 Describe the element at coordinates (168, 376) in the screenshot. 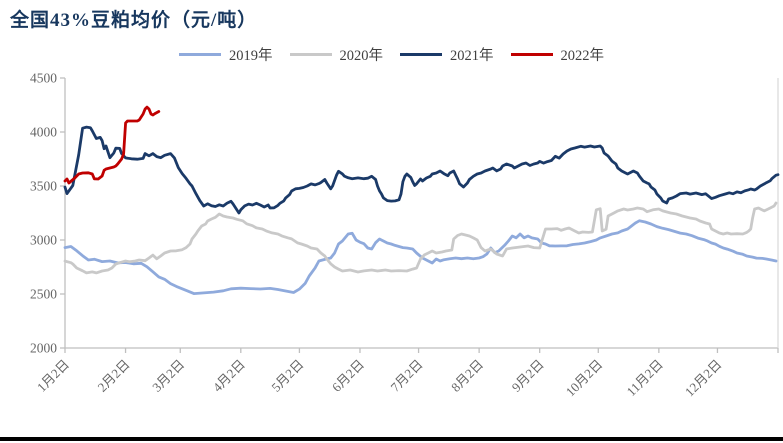

I see `x-tick-label: 3月2日` at that location.